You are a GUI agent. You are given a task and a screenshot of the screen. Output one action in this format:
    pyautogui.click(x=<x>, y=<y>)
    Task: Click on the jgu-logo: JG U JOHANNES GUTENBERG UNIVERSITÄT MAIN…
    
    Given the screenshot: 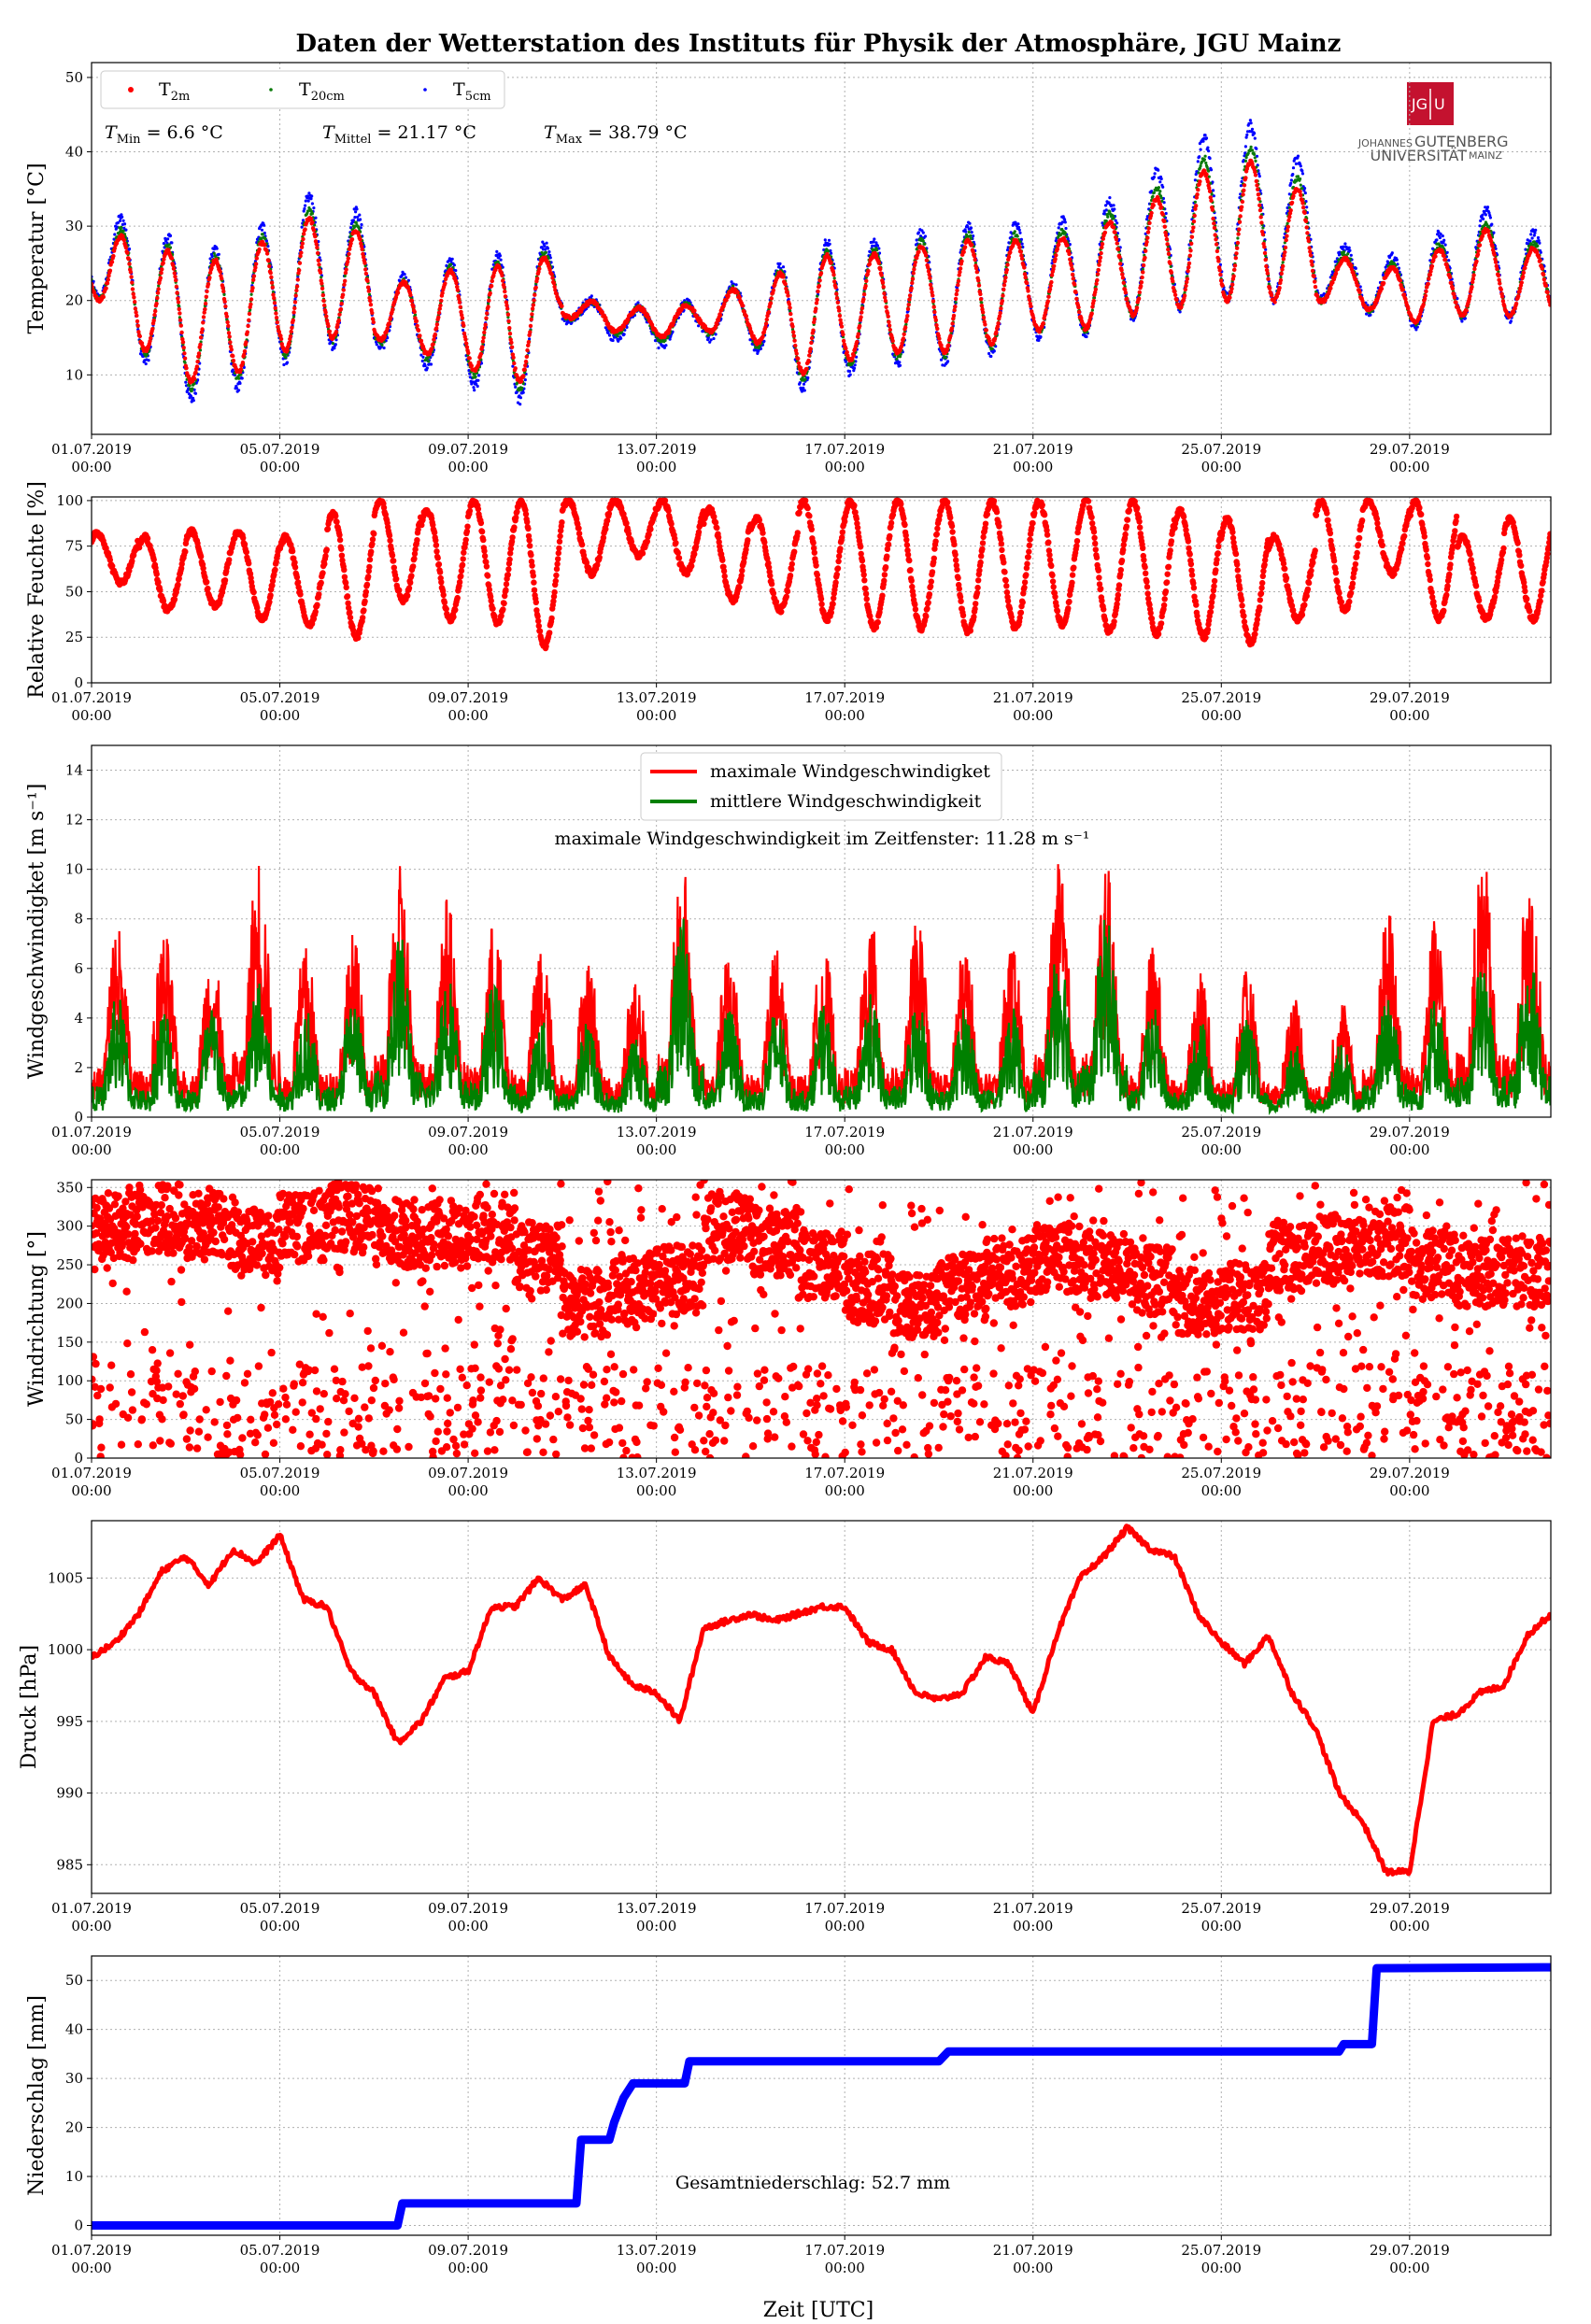 What is the action you would take?
    pyautogui.click(x=1433, y=123)
    